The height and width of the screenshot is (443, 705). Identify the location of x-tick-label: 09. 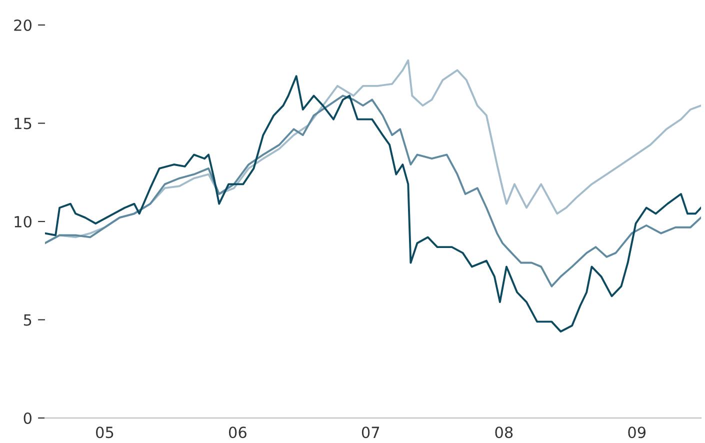
(637, 432).